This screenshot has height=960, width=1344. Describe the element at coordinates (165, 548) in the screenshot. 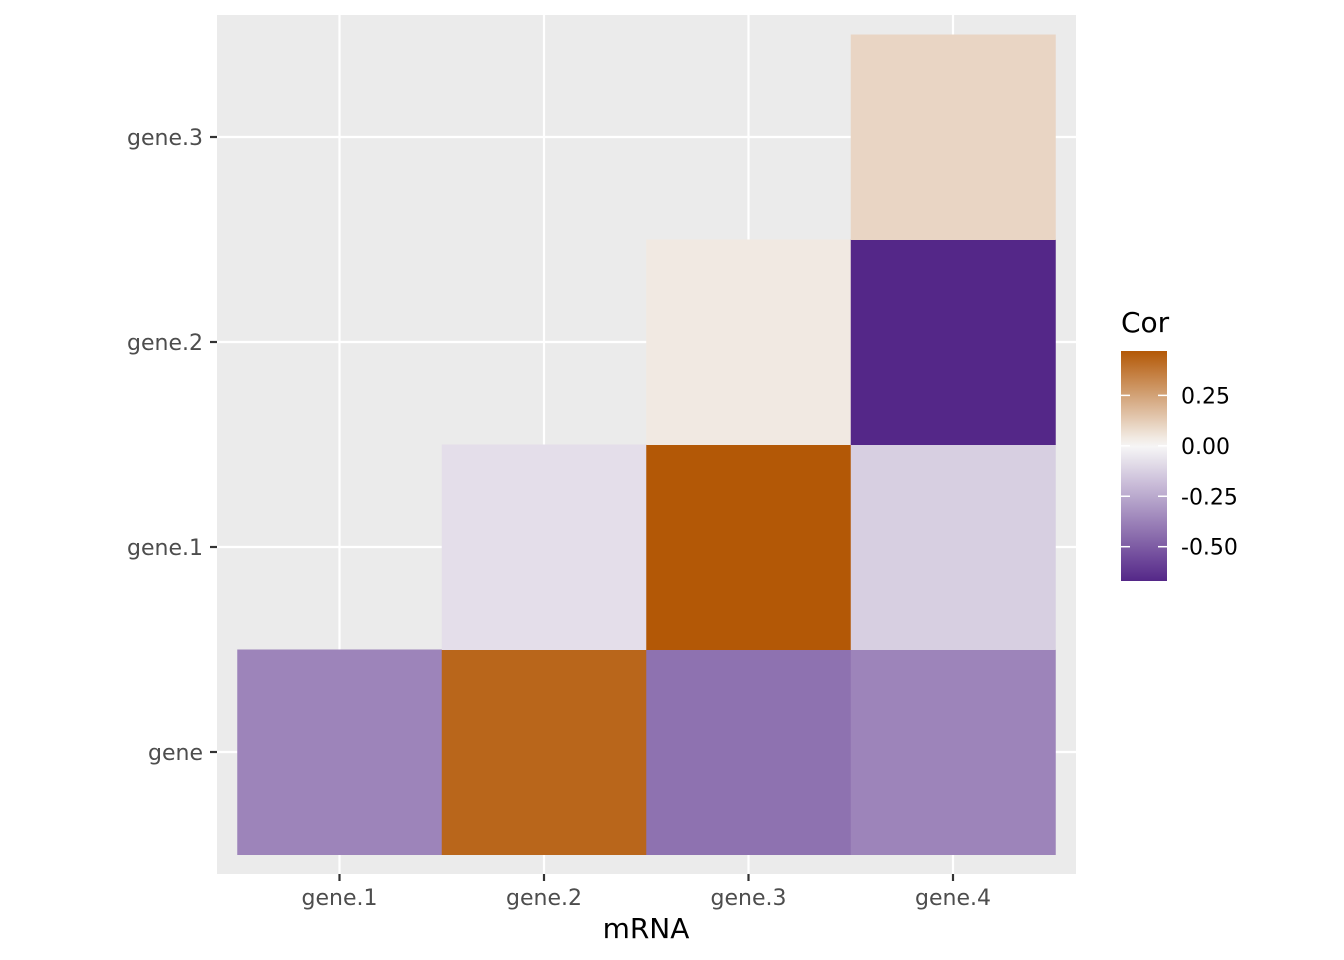

I see `y-tick-label: gene.1` at that location.